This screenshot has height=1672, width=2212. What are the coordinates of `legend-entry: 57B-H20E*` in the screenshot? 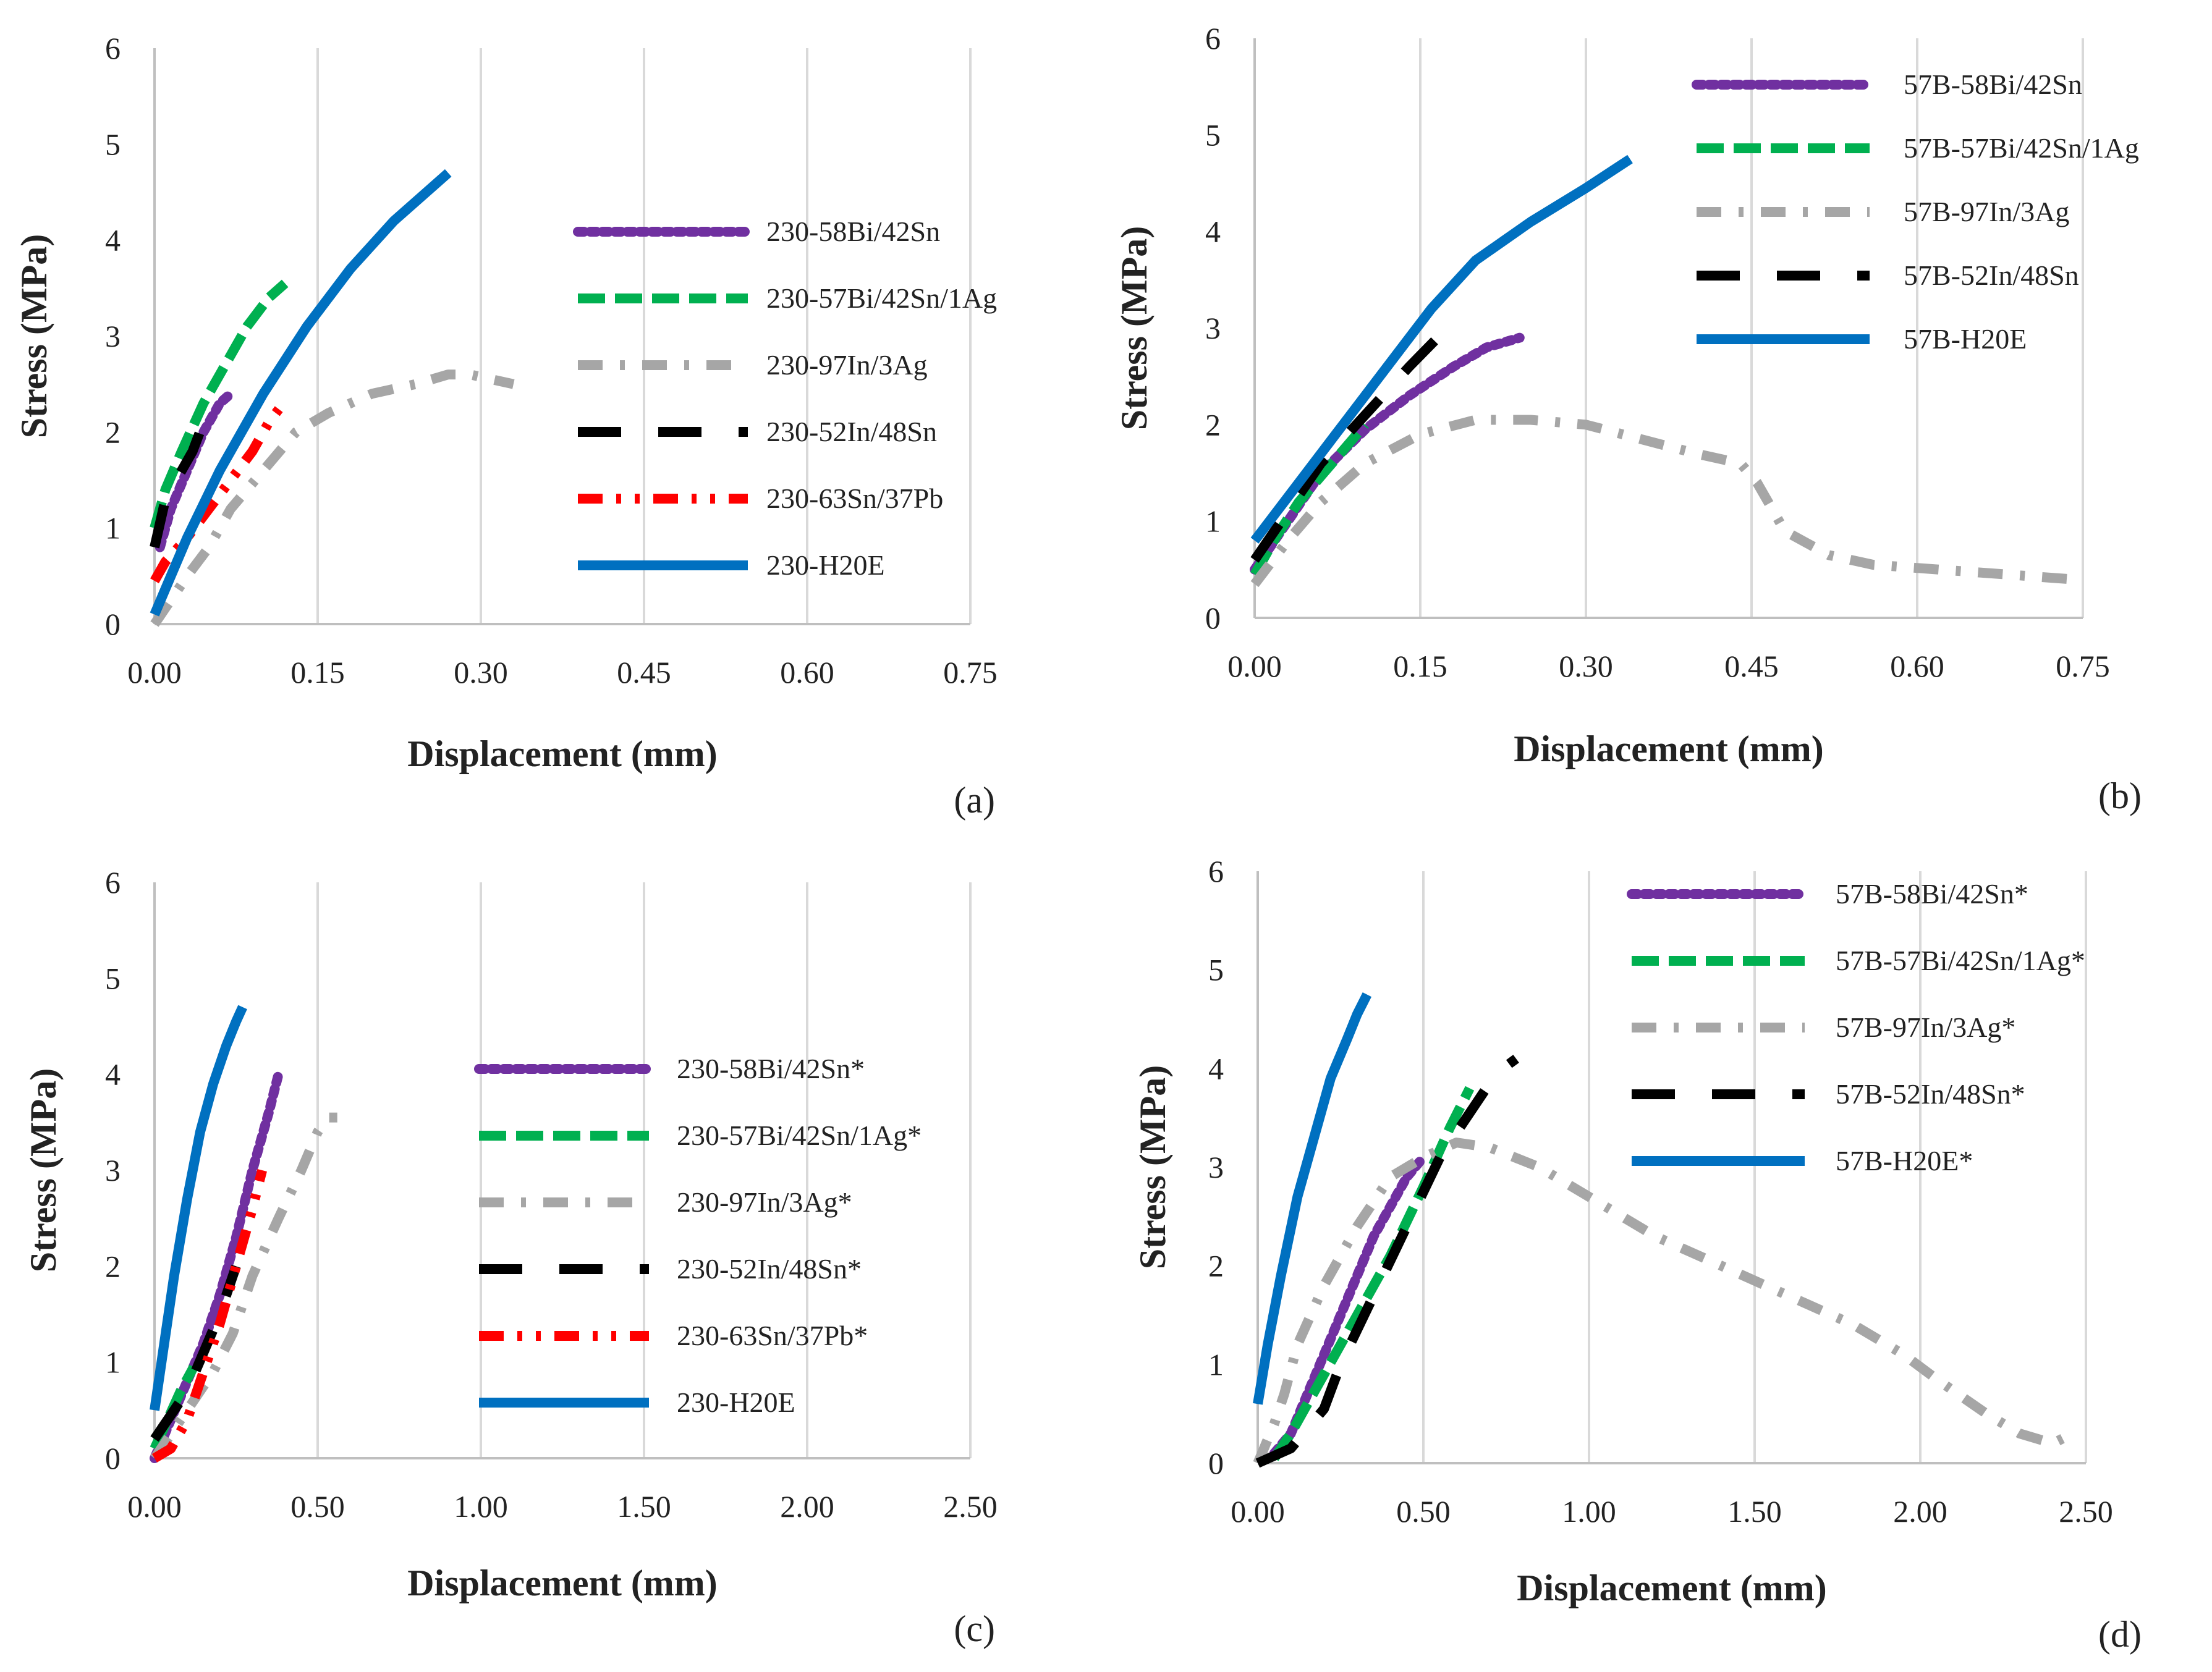 It's located at (1905, 1161).